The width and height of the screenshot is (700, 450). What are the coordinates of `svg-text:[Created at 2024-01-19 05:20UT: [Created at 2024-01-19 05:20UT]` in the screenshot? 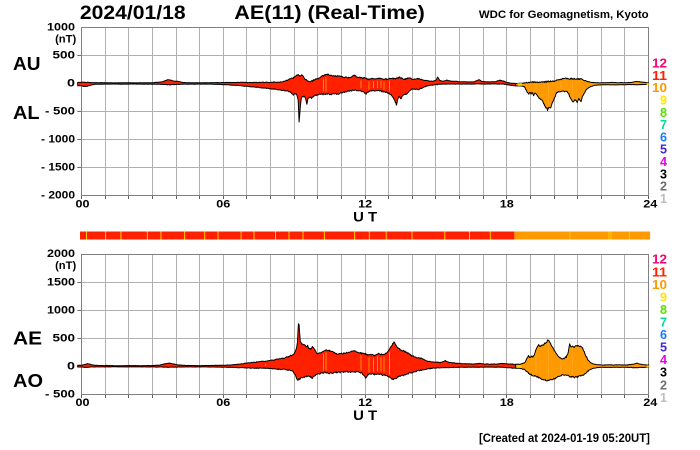 It's located at (564, 438).